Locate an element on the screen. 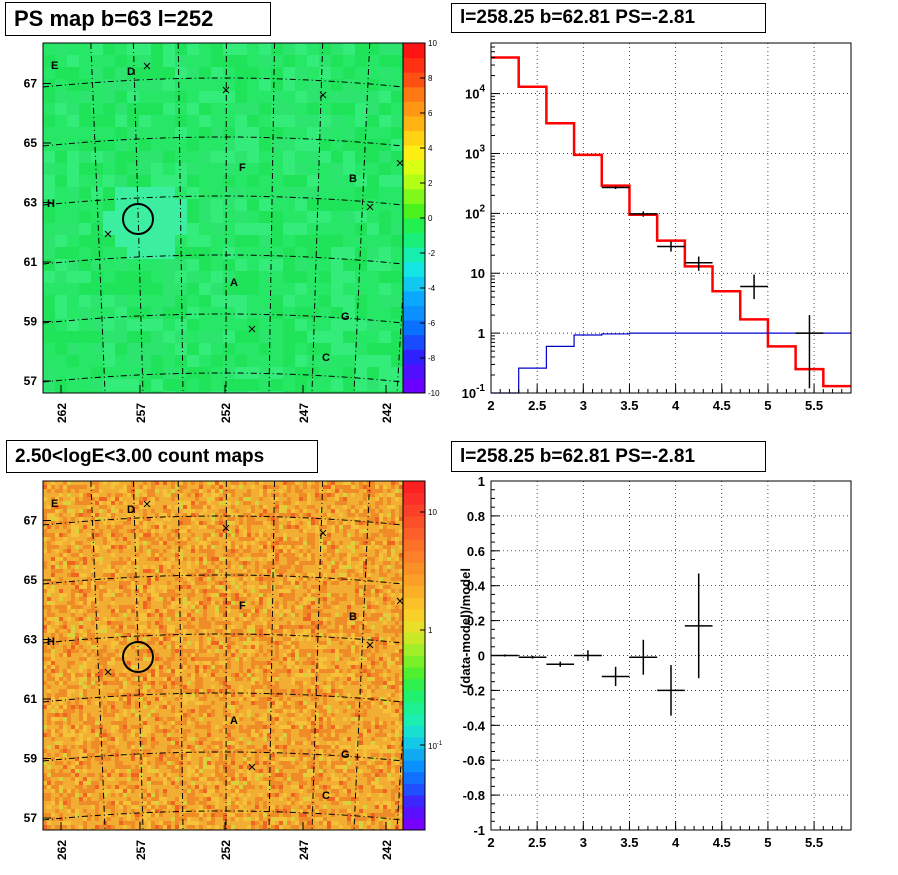 Image resolution: width=898 pixels, height=875 pixels. source-marker is located at coordinates (252, 329).